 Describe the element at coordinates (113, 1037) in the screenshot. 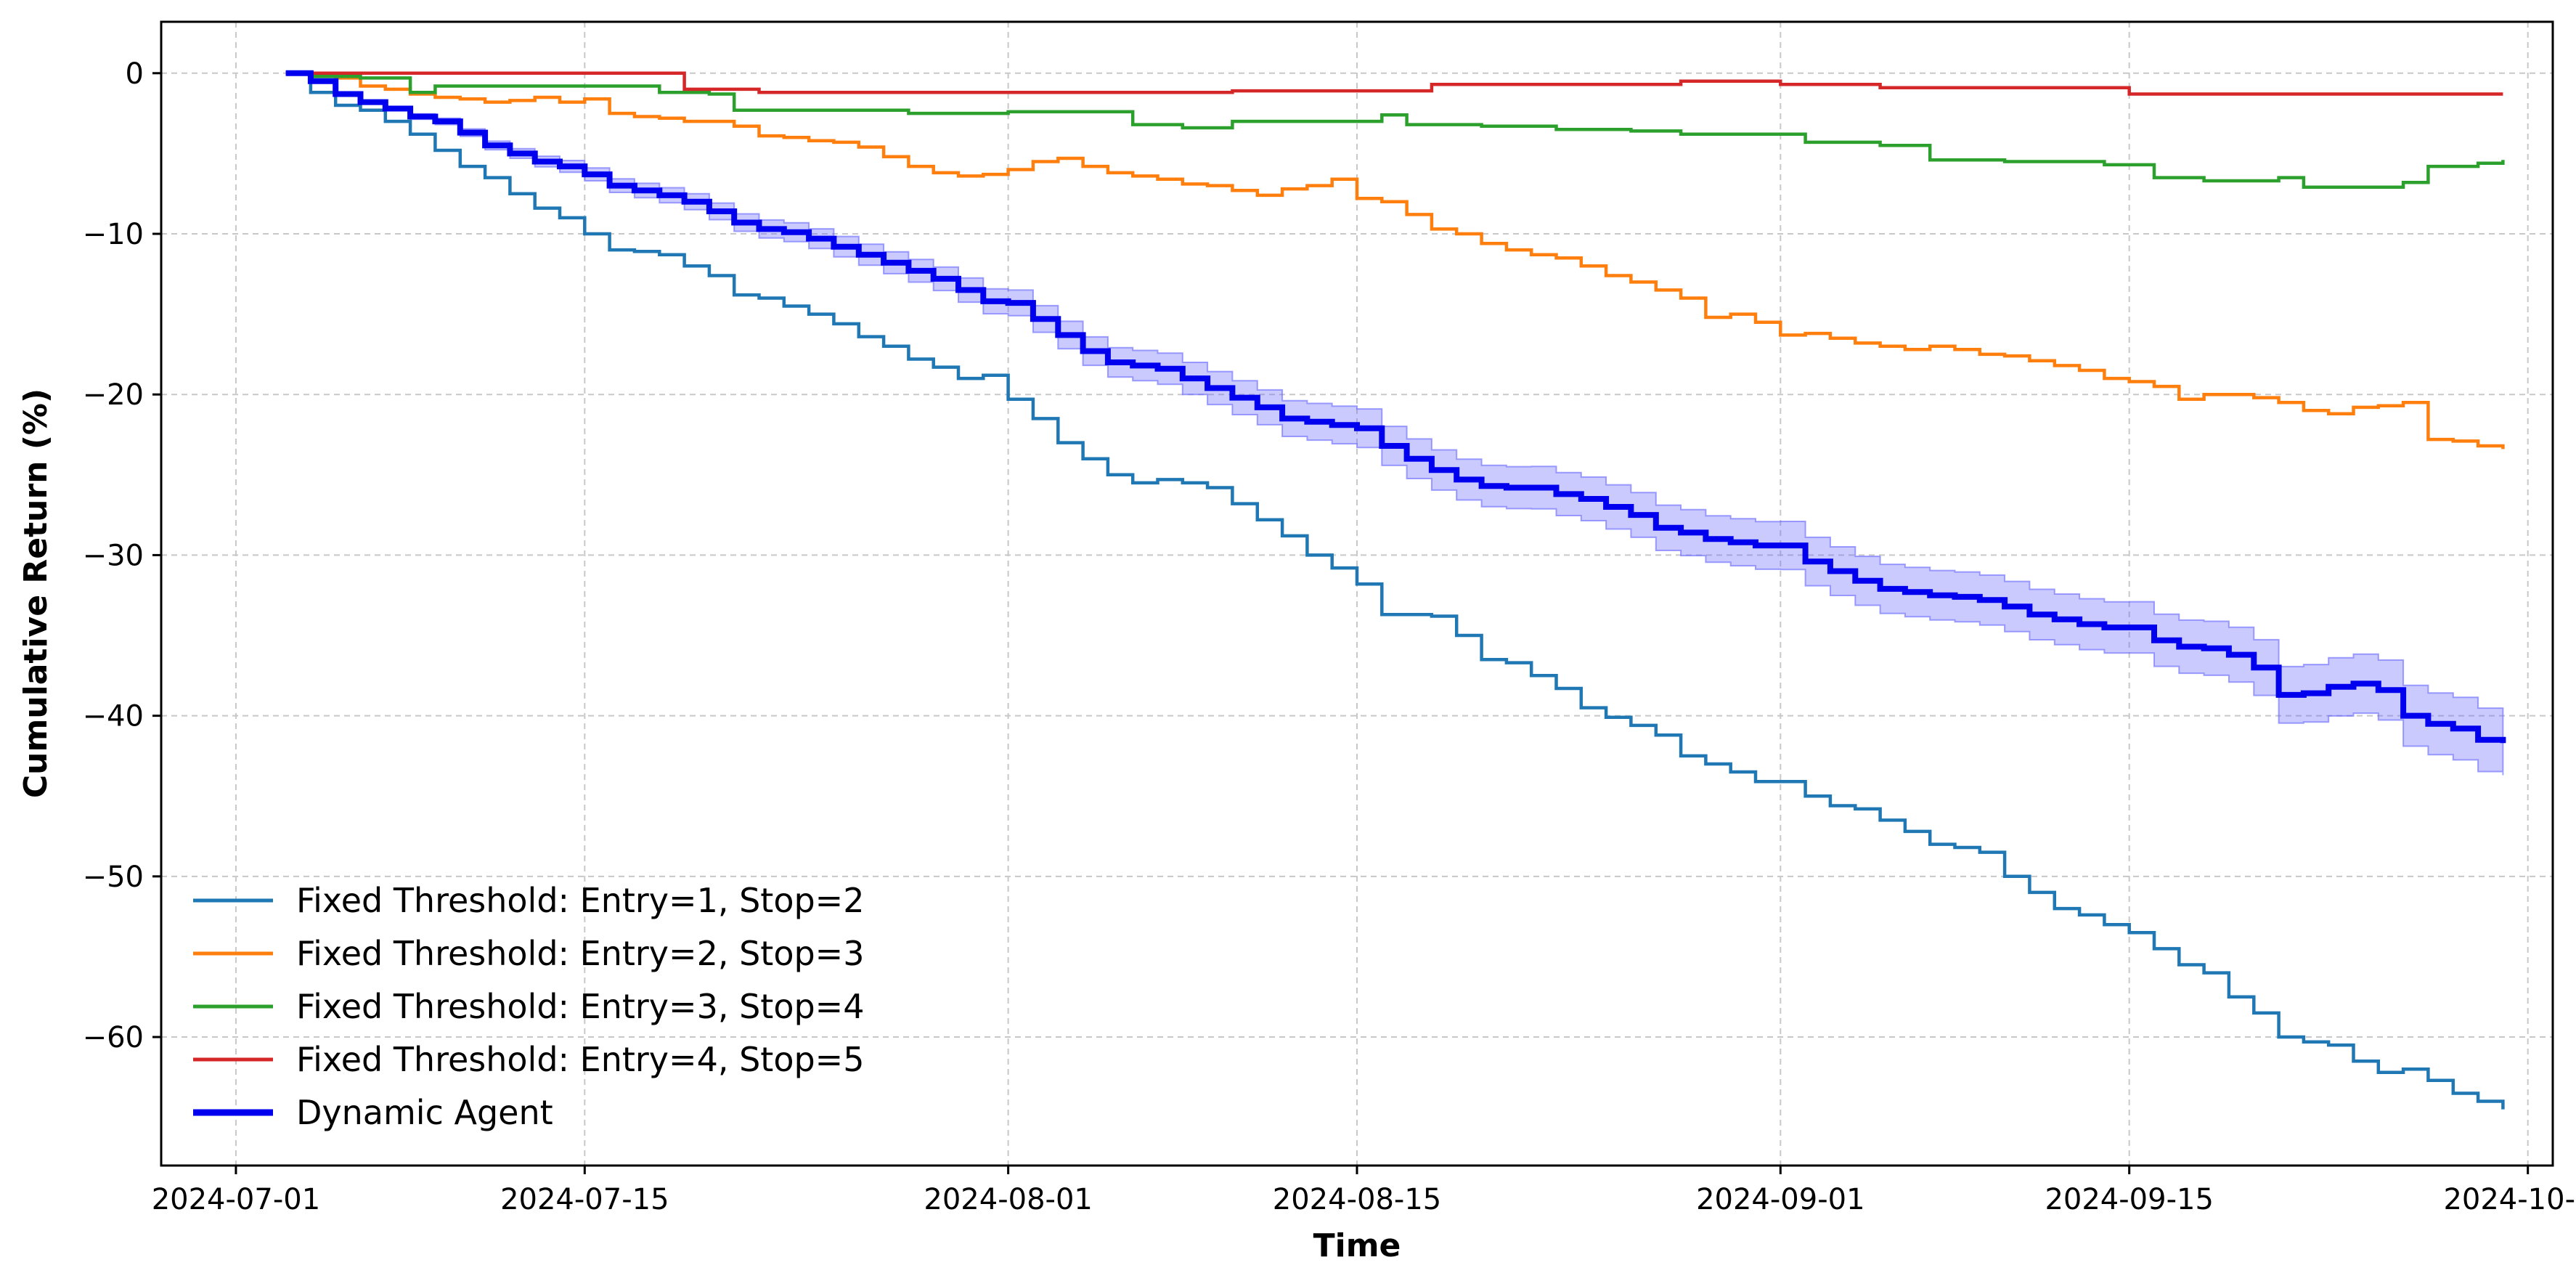

I see `y-tick-label: −60` at that location.